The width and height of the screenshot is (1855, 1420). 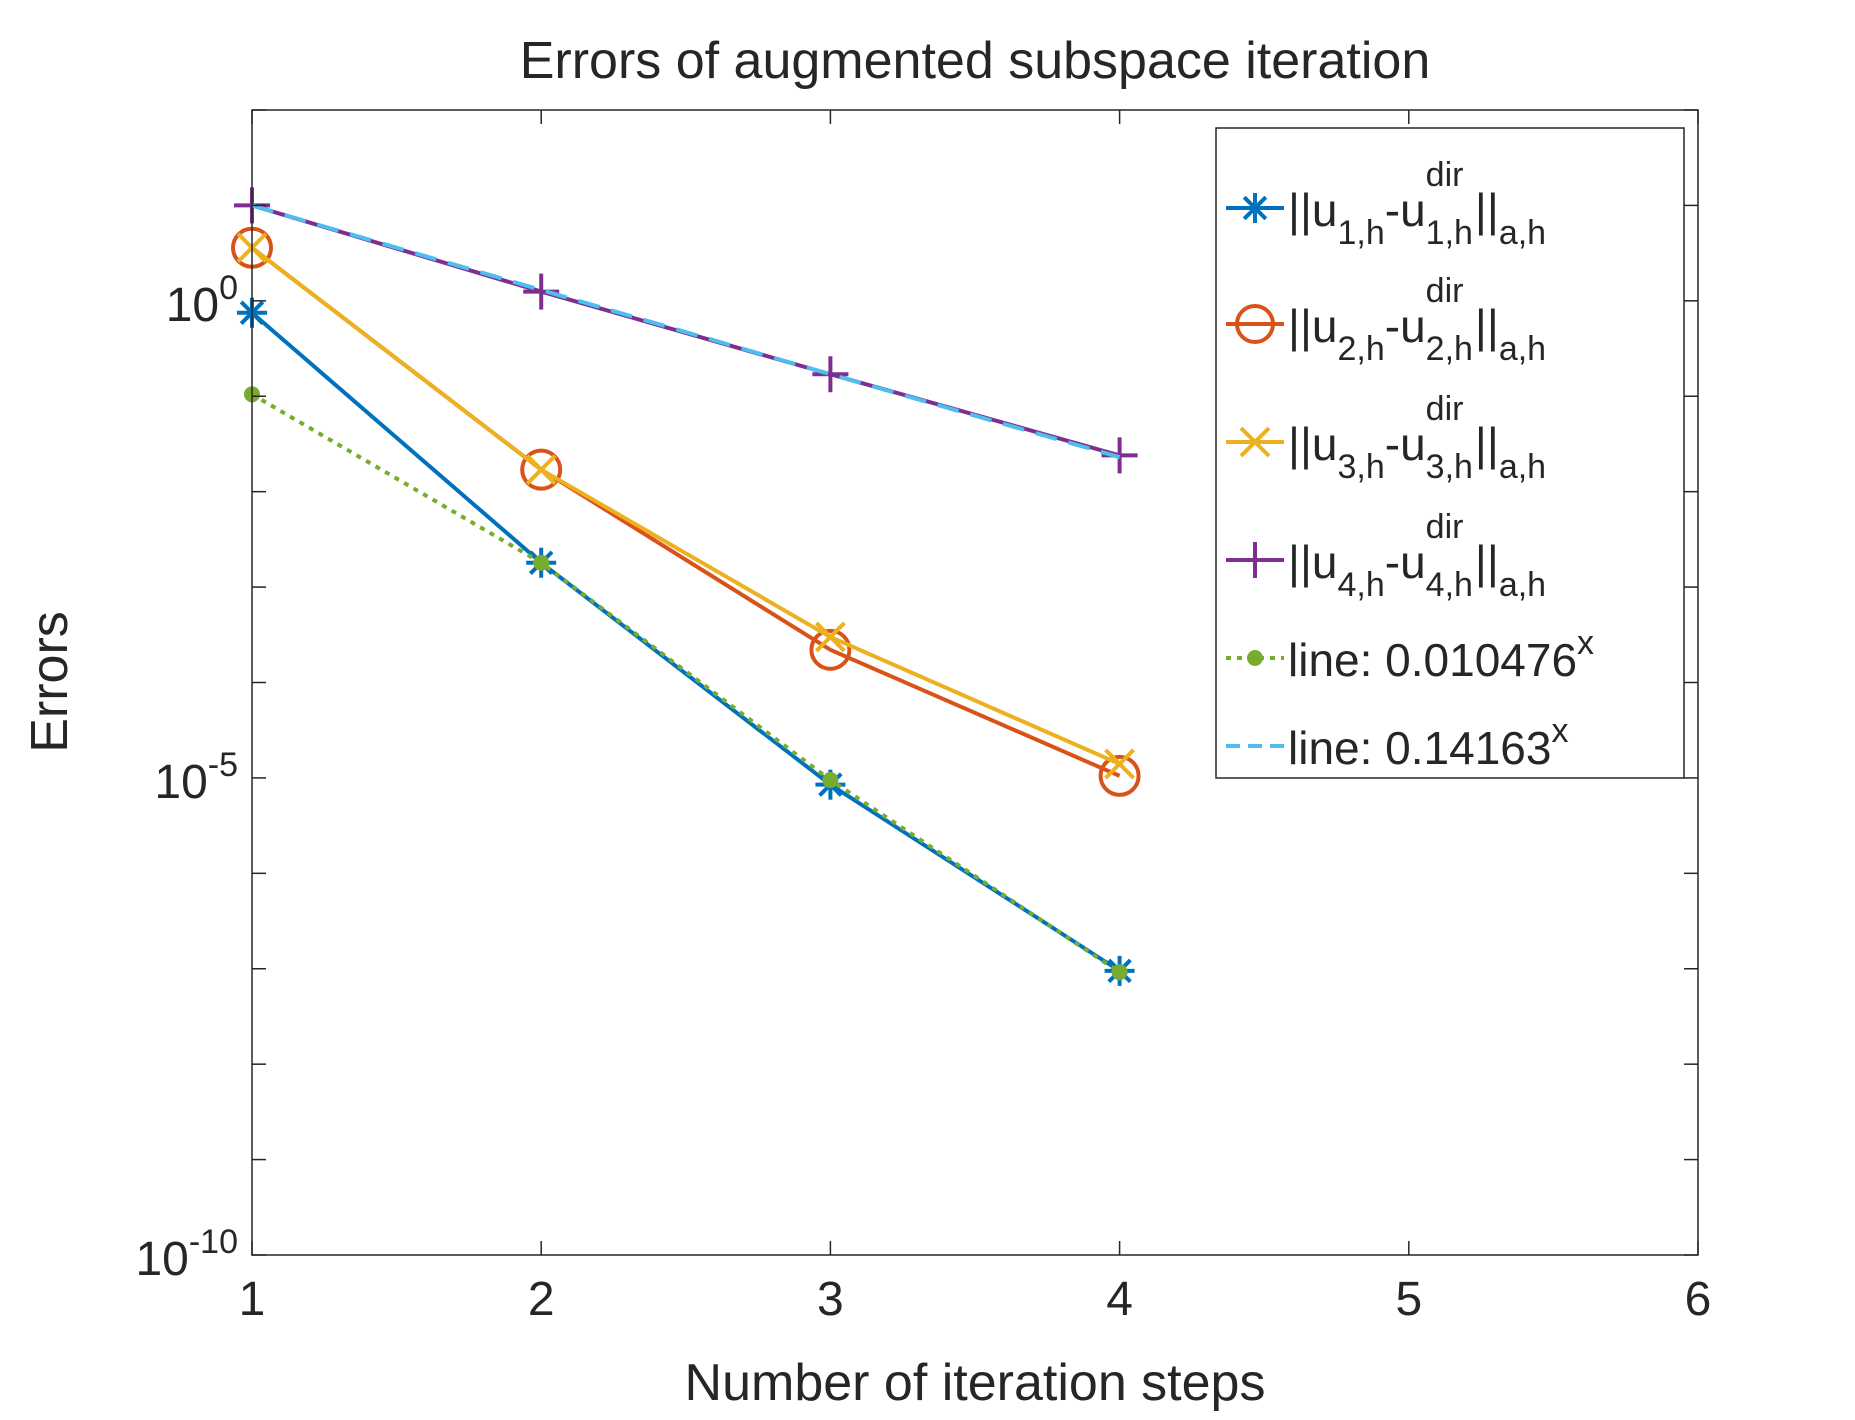 What do you see at coordinates (830, 374) in the screenshot?
I see `series-4-point` at bounding box center [830, 374].